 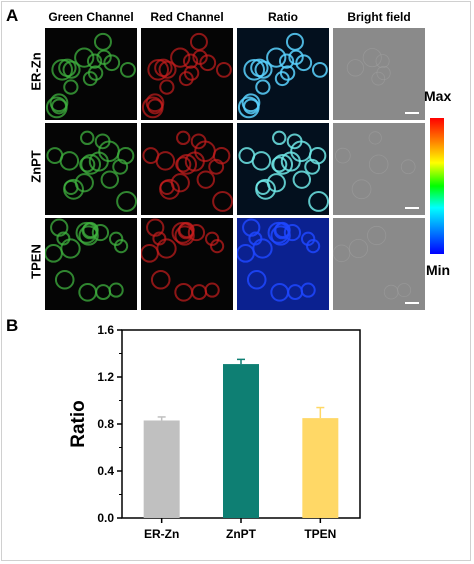 What do you see at coordinates (187, 17) in the screenshot?
I see `col-header-red: Red Channel` at bounding box center [187, 17].